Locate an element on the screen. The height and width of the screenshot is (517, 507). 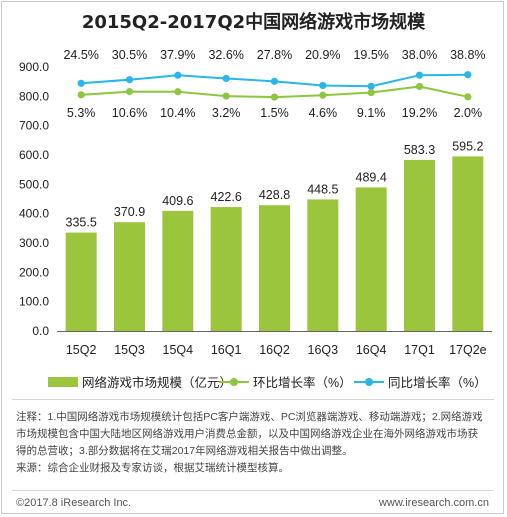
x-tick-label: 17Q2e is located at coordinates (468, 350).